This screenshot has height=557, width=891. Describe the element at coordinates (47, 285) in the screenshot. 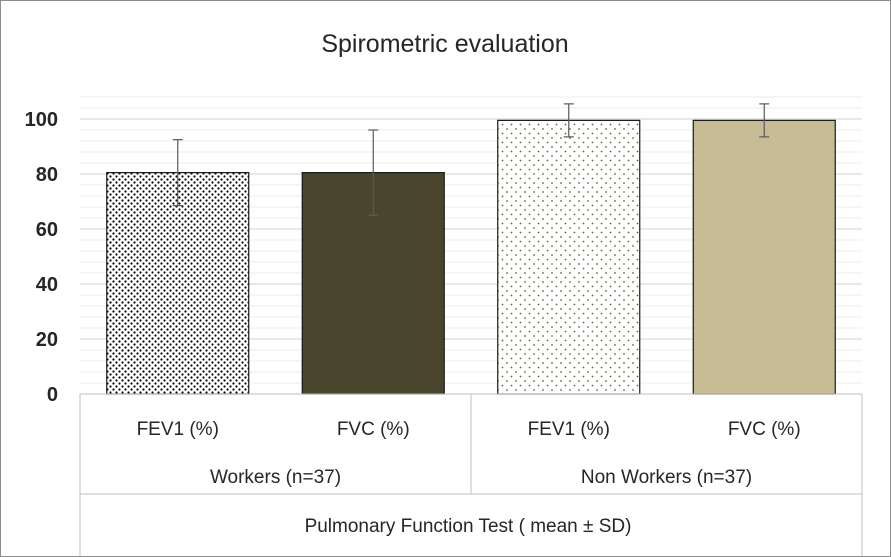

I see `y-tick-label: 40` at that location.